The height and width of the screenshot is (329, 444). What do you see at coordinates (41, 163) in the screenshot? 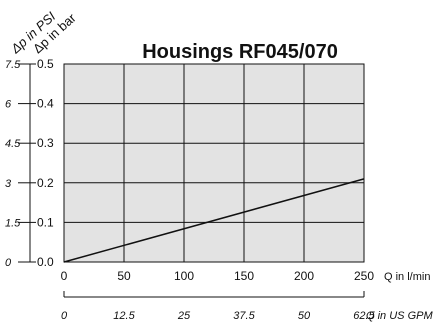
I see `y-ticks-bar: 0.0 0.1 0.2 0.3 0.4 0.5` at bounding box center [41, 163].